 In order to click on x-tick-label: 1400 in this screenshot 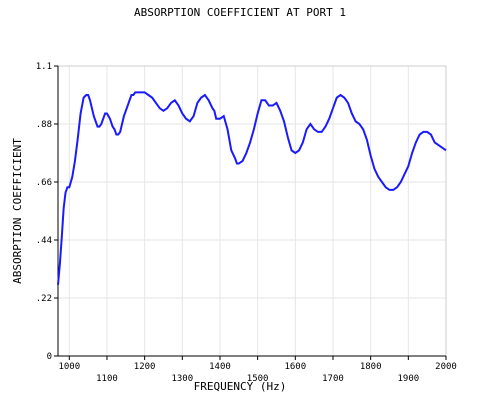, I will do `click(220, 367)`.